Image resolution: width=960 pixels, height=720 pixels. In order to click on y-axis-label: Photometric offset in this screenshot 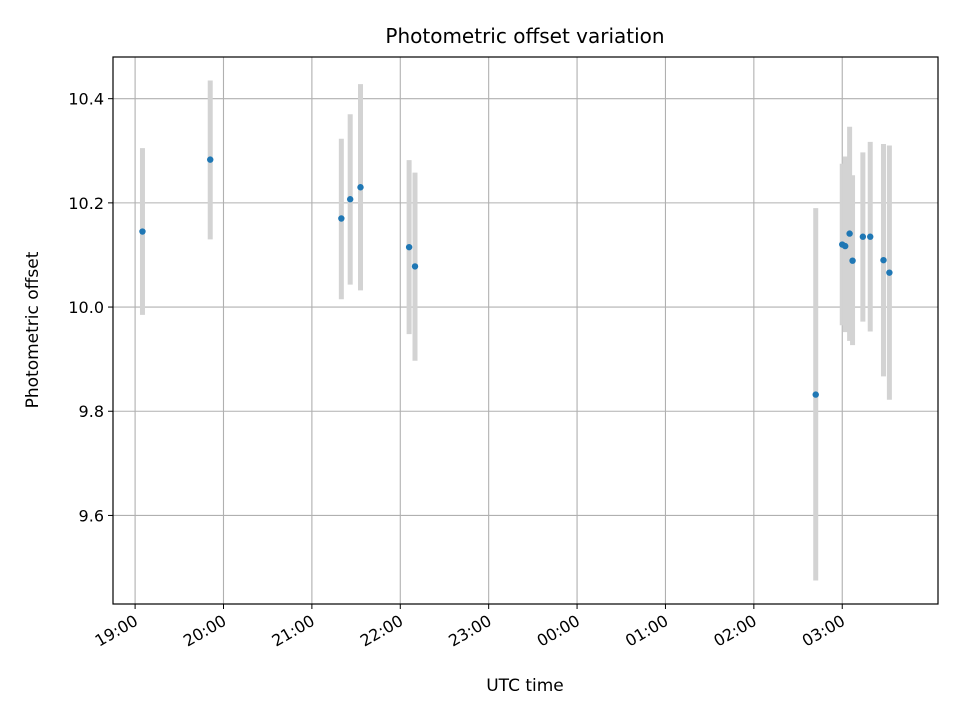, I will do `click(33, 329)`.